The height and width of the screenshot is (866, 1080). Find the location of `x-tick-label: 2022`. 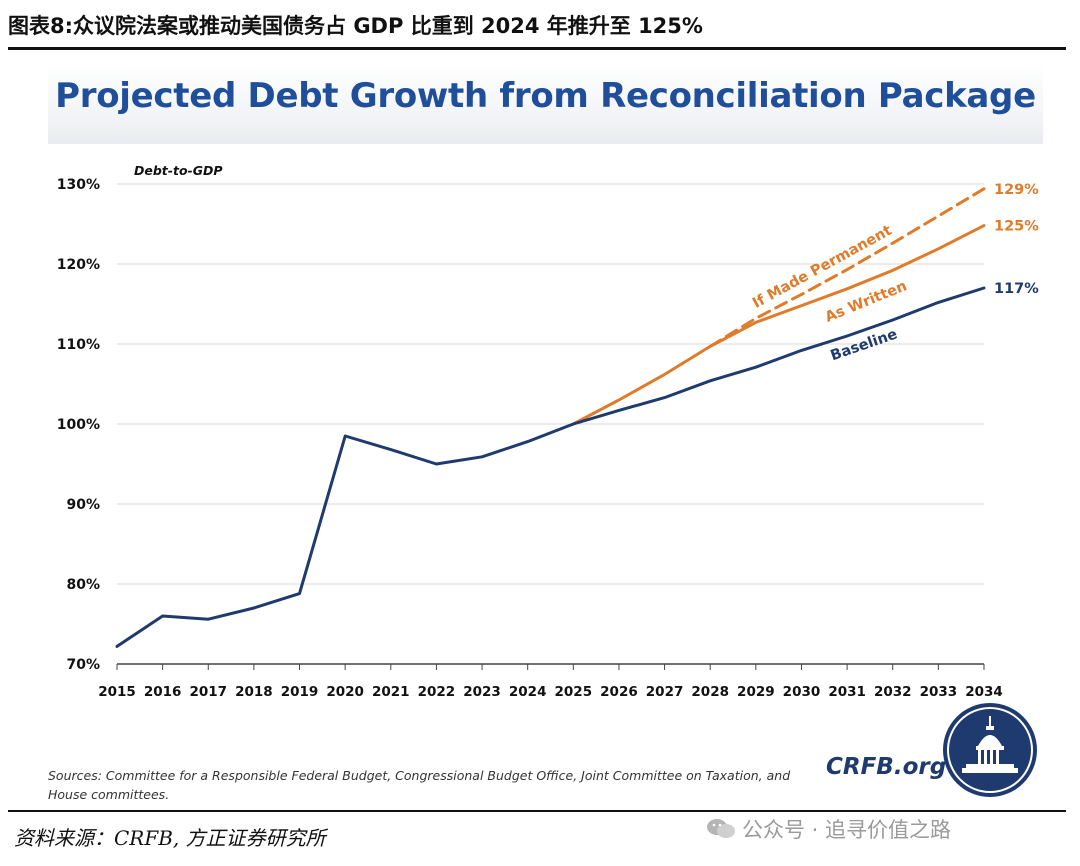

x-tick-label: 2022 is located at coordinates (437, 692).